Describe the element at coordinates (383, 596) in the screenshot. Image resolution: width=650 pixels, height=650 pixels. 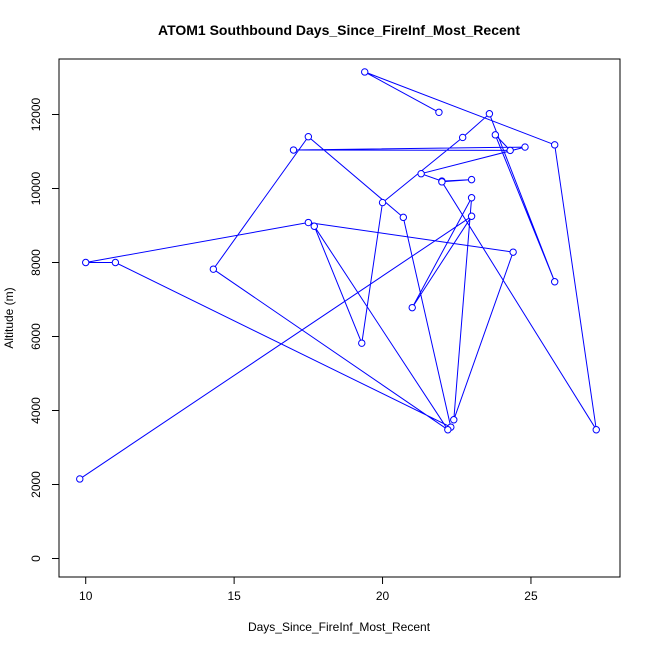
I see `x-tick-label: 20` at that location.